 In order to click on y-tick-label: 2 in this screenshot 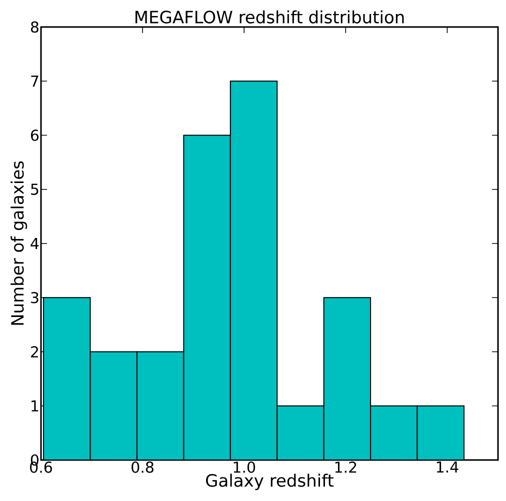, I will do `click(34, 352)`.